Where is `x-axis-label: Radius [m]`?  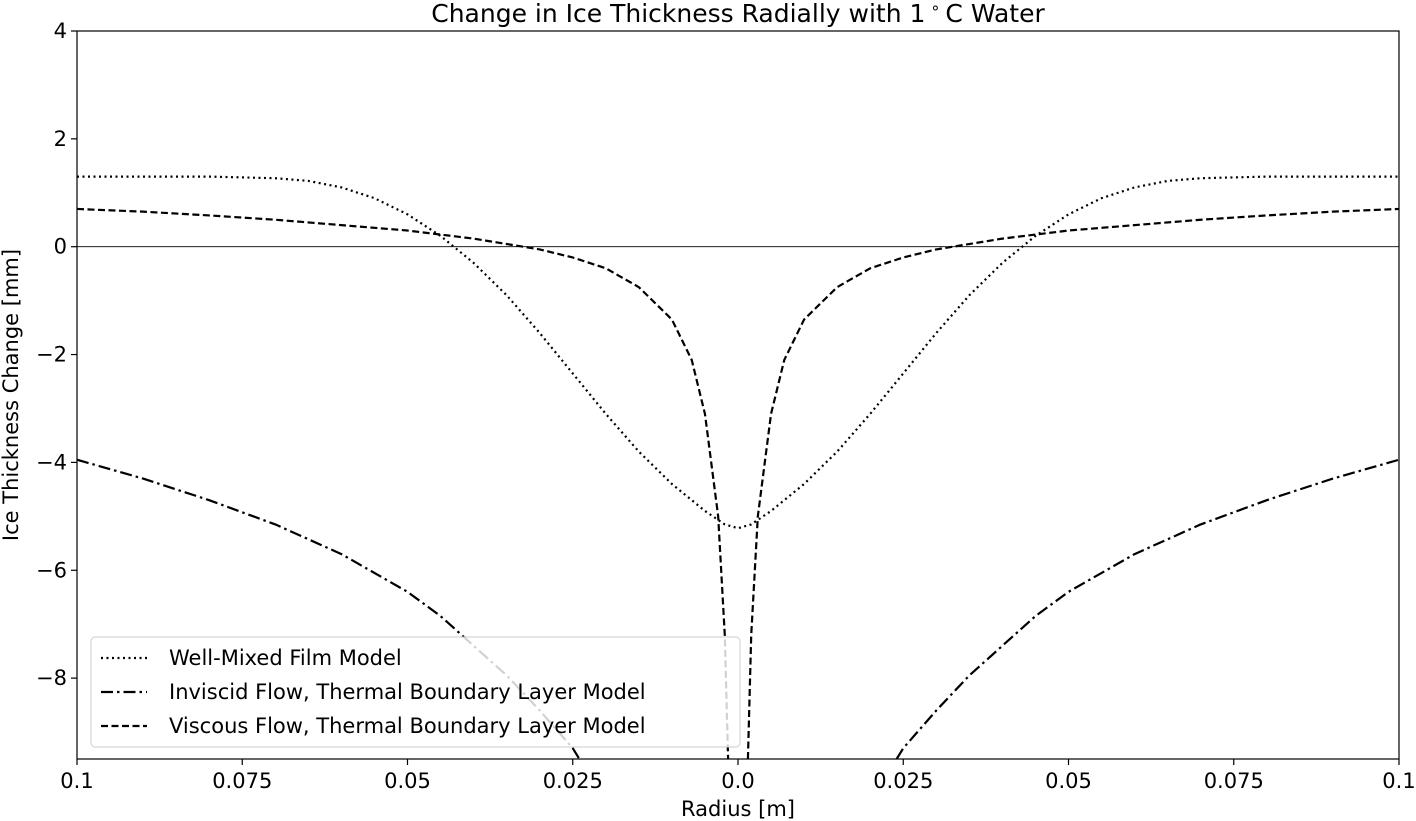
x-axis-label: Radius [m] is located at coordinates (738, 809).